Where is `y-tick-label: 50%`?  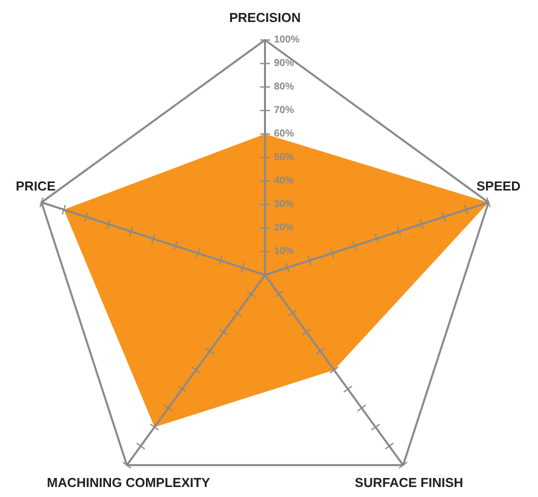
y-tick-label: 50% is located at coordinates (284, 157).